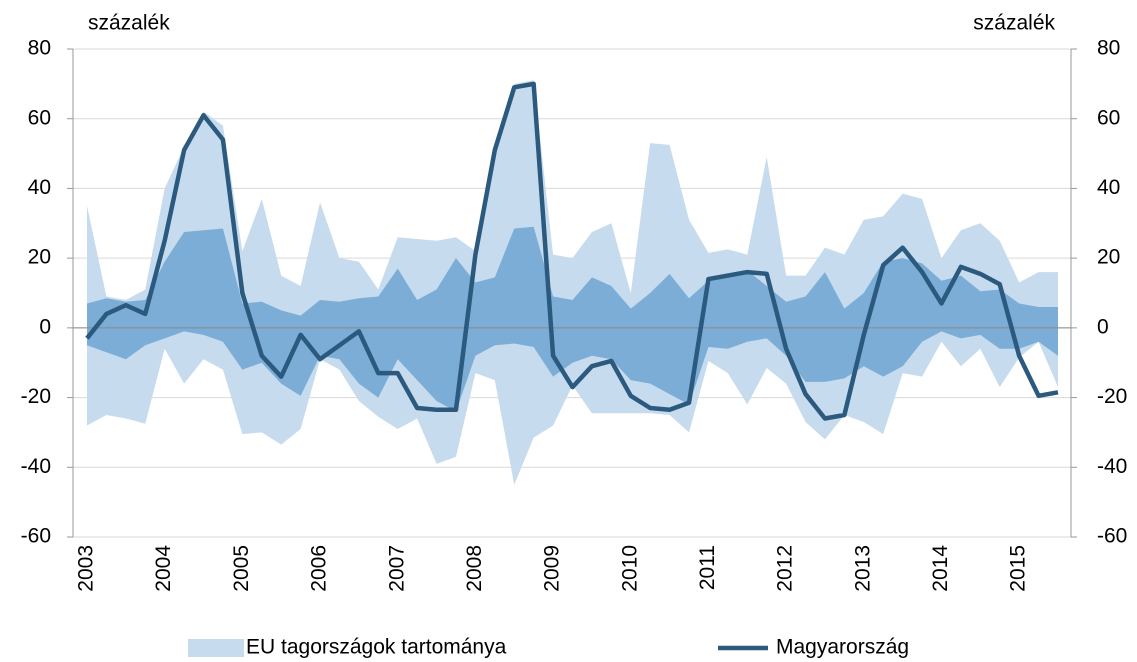 The height and width of the screenshot is (662, 1137). I want to click on legend-label: EU tagországok tartománya, so click(376, 647).